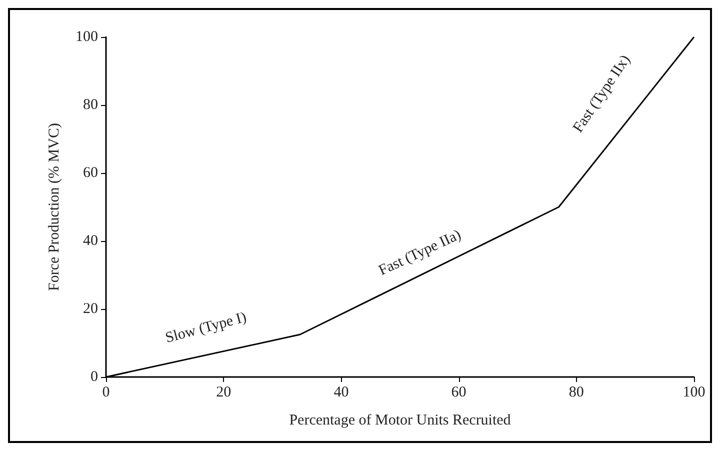 This screenshot has width=728, height=457. What do you see at coordinates (90, 241) in the screenshot?
I see `y-tick-label: 40` at bounding box center [90, 241].